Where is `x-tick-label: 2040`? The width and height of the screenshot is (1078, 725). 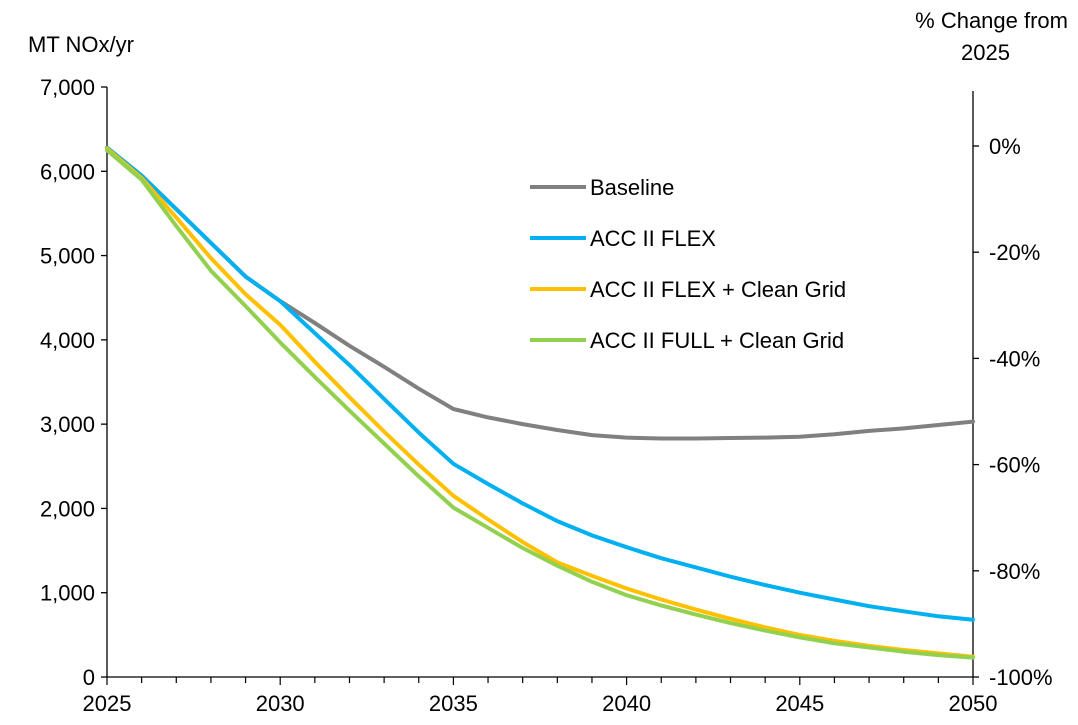
x-tick-label: 2040 is located at coordinates (626, 703).